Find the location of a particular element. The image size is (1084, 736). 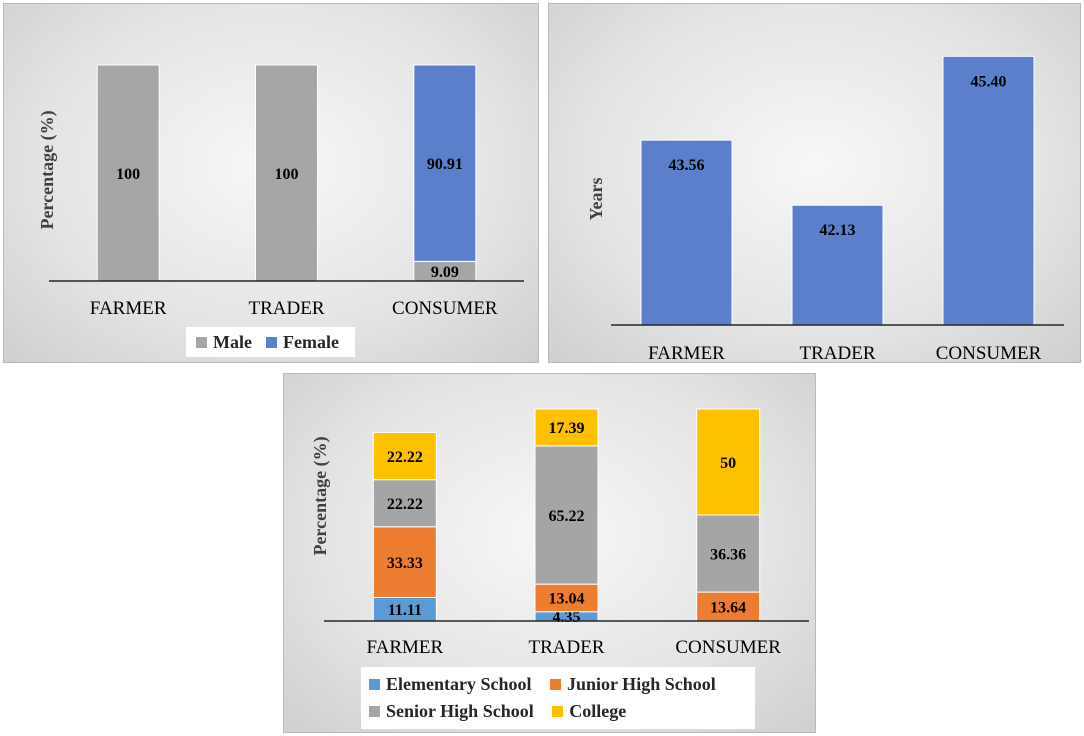

data-label-consumer-1: 13.64 is located at coordinates (728, 607).